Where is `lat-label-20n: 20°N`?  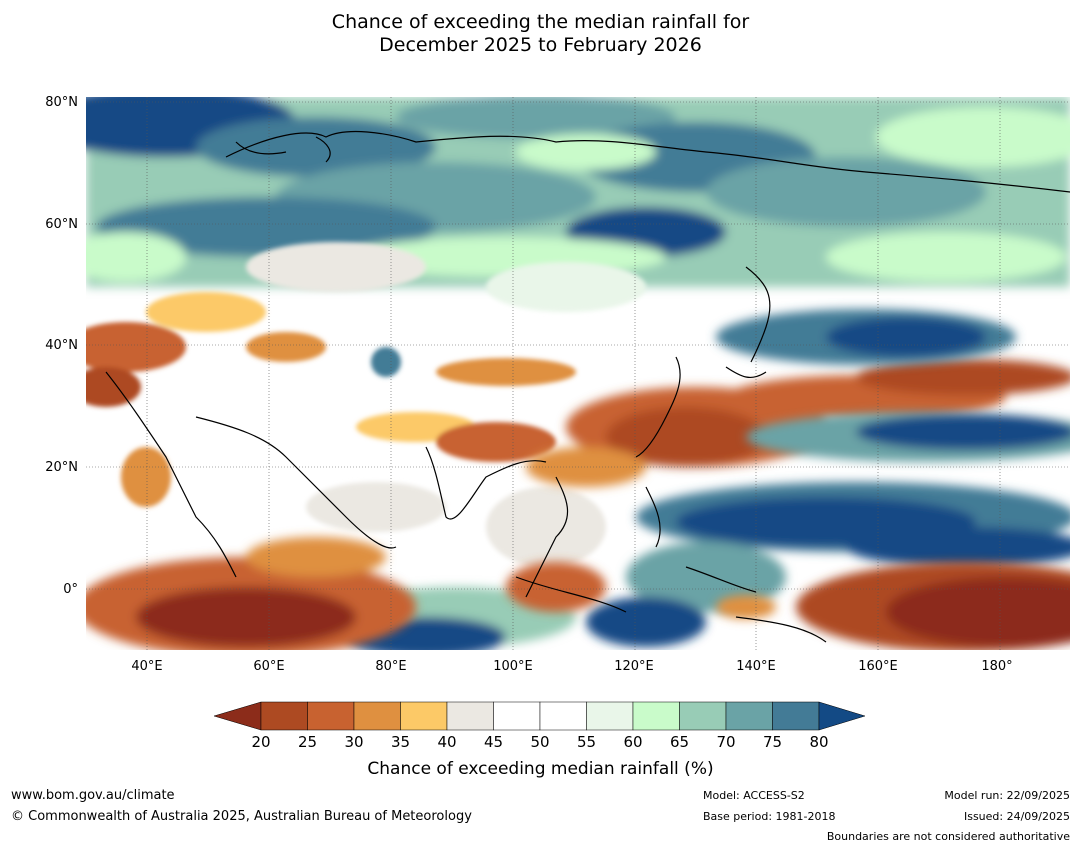 lat-label-20n: 20°N is located at coordinates (61, 467).